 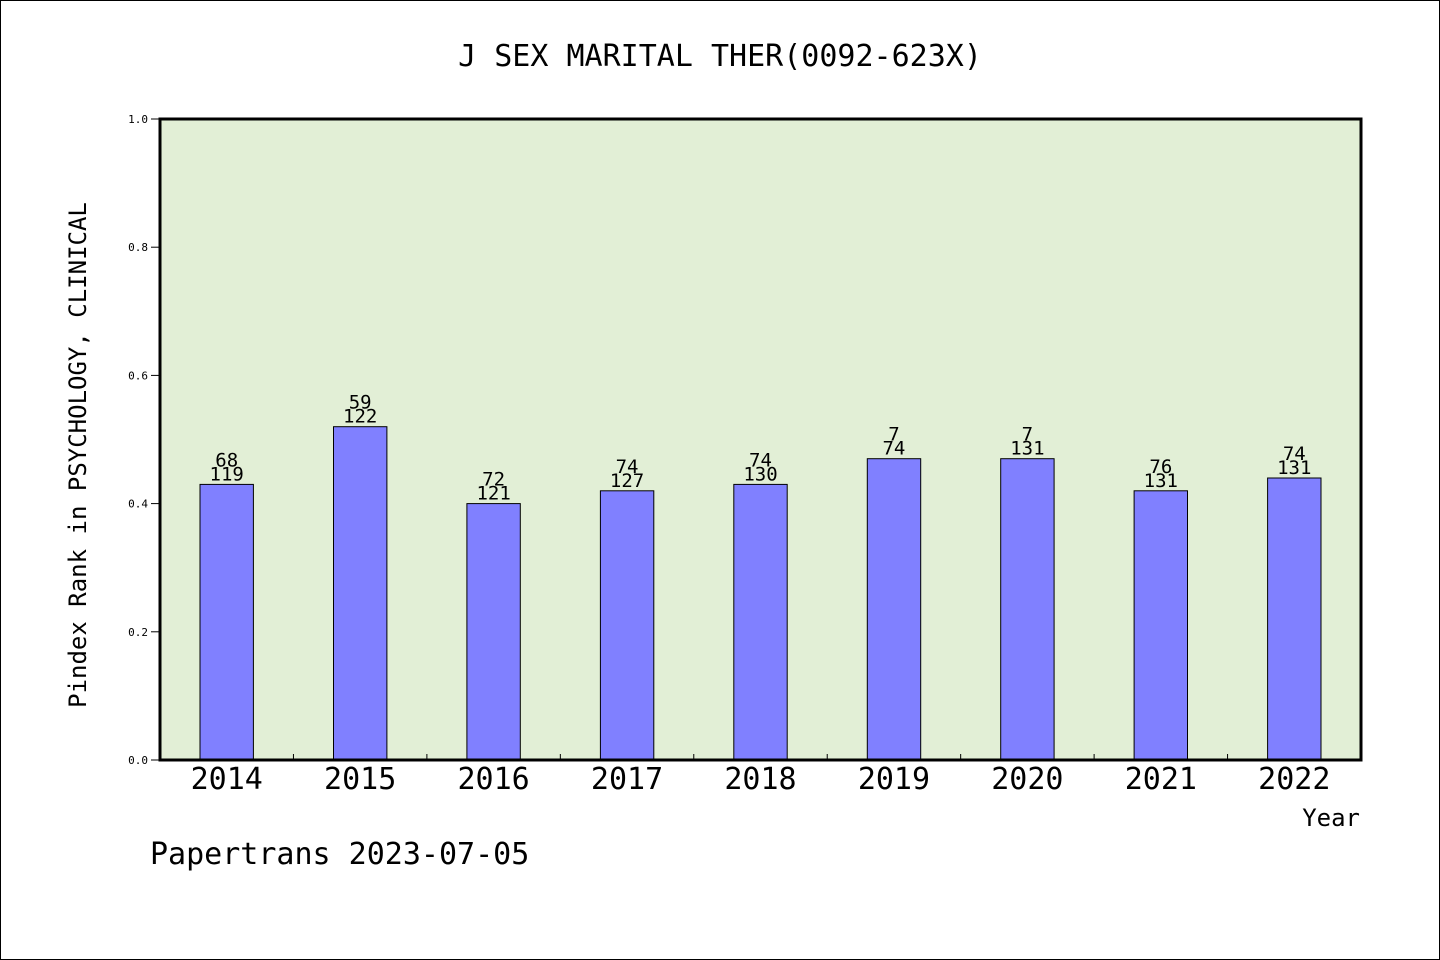 I want to click on bar-total-label: 74, so click(x=893, y=449).